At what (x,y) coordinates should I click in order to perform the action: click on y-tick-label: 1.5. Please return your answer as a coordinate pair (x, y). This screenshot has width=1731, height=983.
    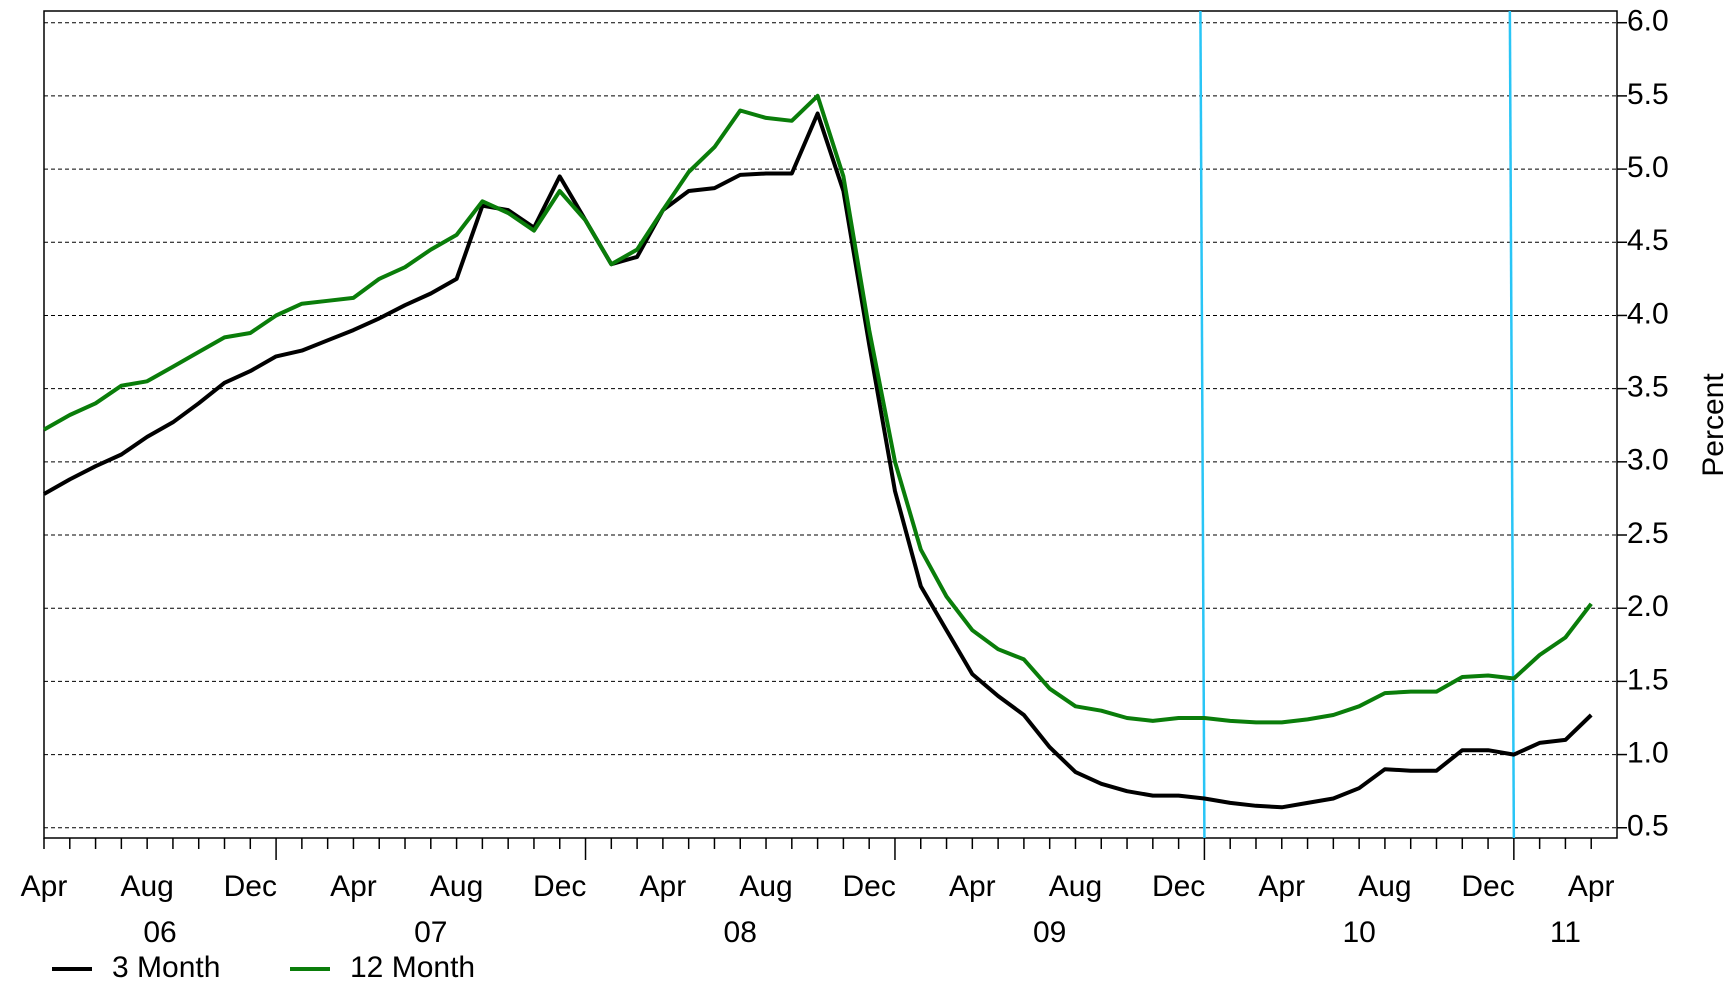
    Looking at the image, I should click on (1648, 679).